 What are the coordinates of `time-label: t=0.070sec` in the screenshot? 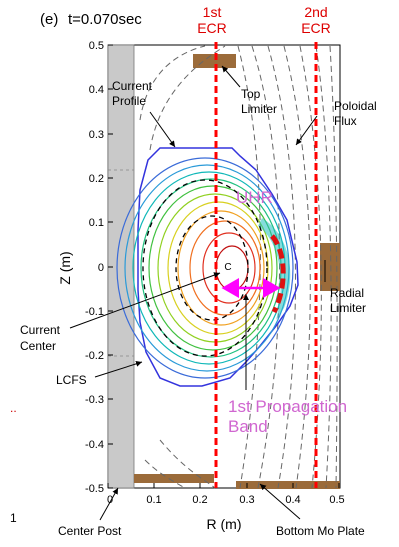 It's located at (105, 19).